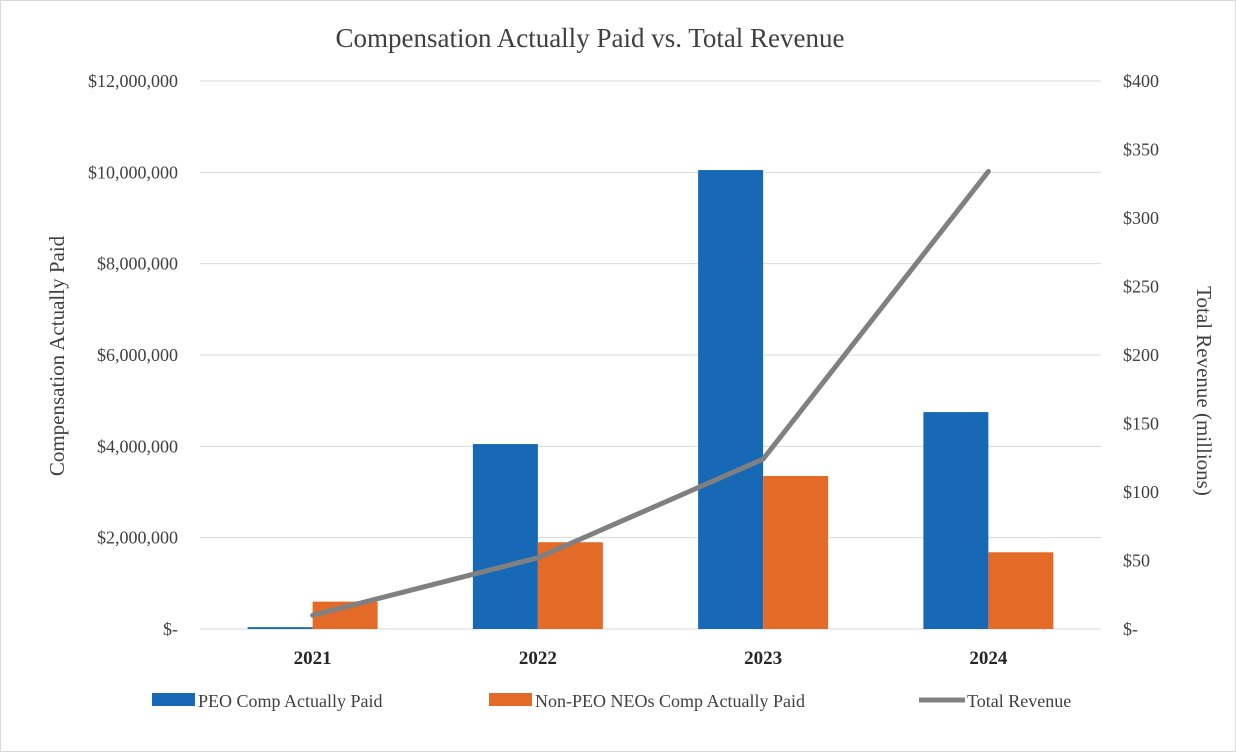 The image size is (1236, 753). Describe the element at coordinates (1141, 218) in the screenshot. I see `right-axis-tick-label: $300` at that location.